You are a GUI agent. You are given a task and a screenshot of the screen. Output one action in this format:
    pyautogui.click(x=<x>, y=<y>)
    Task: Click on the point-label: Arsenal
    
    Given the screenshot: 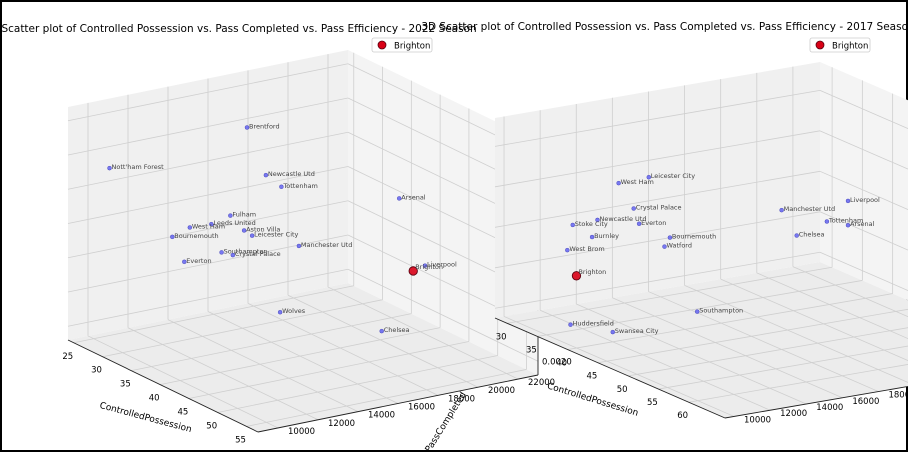 What is the action you would take?
    pyautogui.click(x=413, y=197)
    